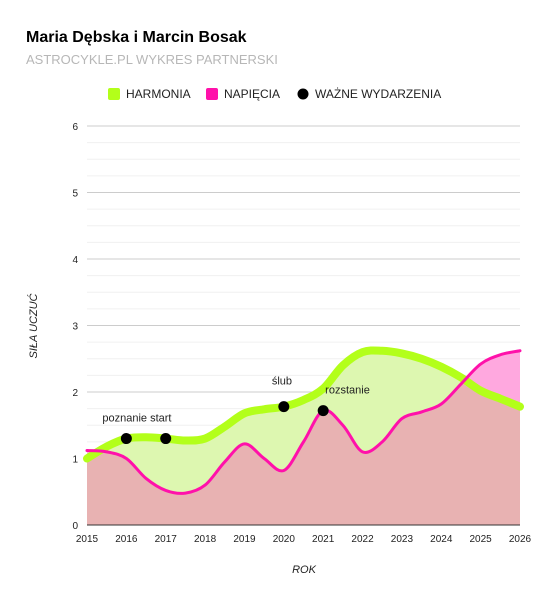 This screenshot has height=603, width=548. Describe the element at coordinates (282, 382) in the screenshot. I see `event-label: ślub` at that location.